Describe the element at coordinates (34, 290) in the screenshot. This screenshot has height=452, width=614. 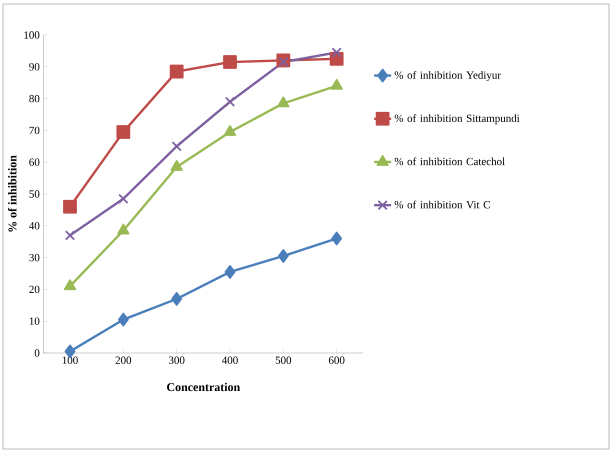
I see `y-tick-label: 20` at that location.